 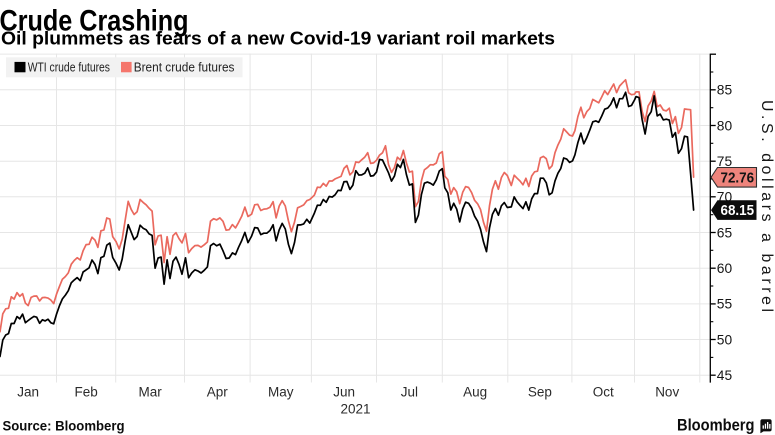 What do you see at coordinates (738, 178) in the screenshot?
I see `svg-text: 72.76` at bounding box center [738, 178].